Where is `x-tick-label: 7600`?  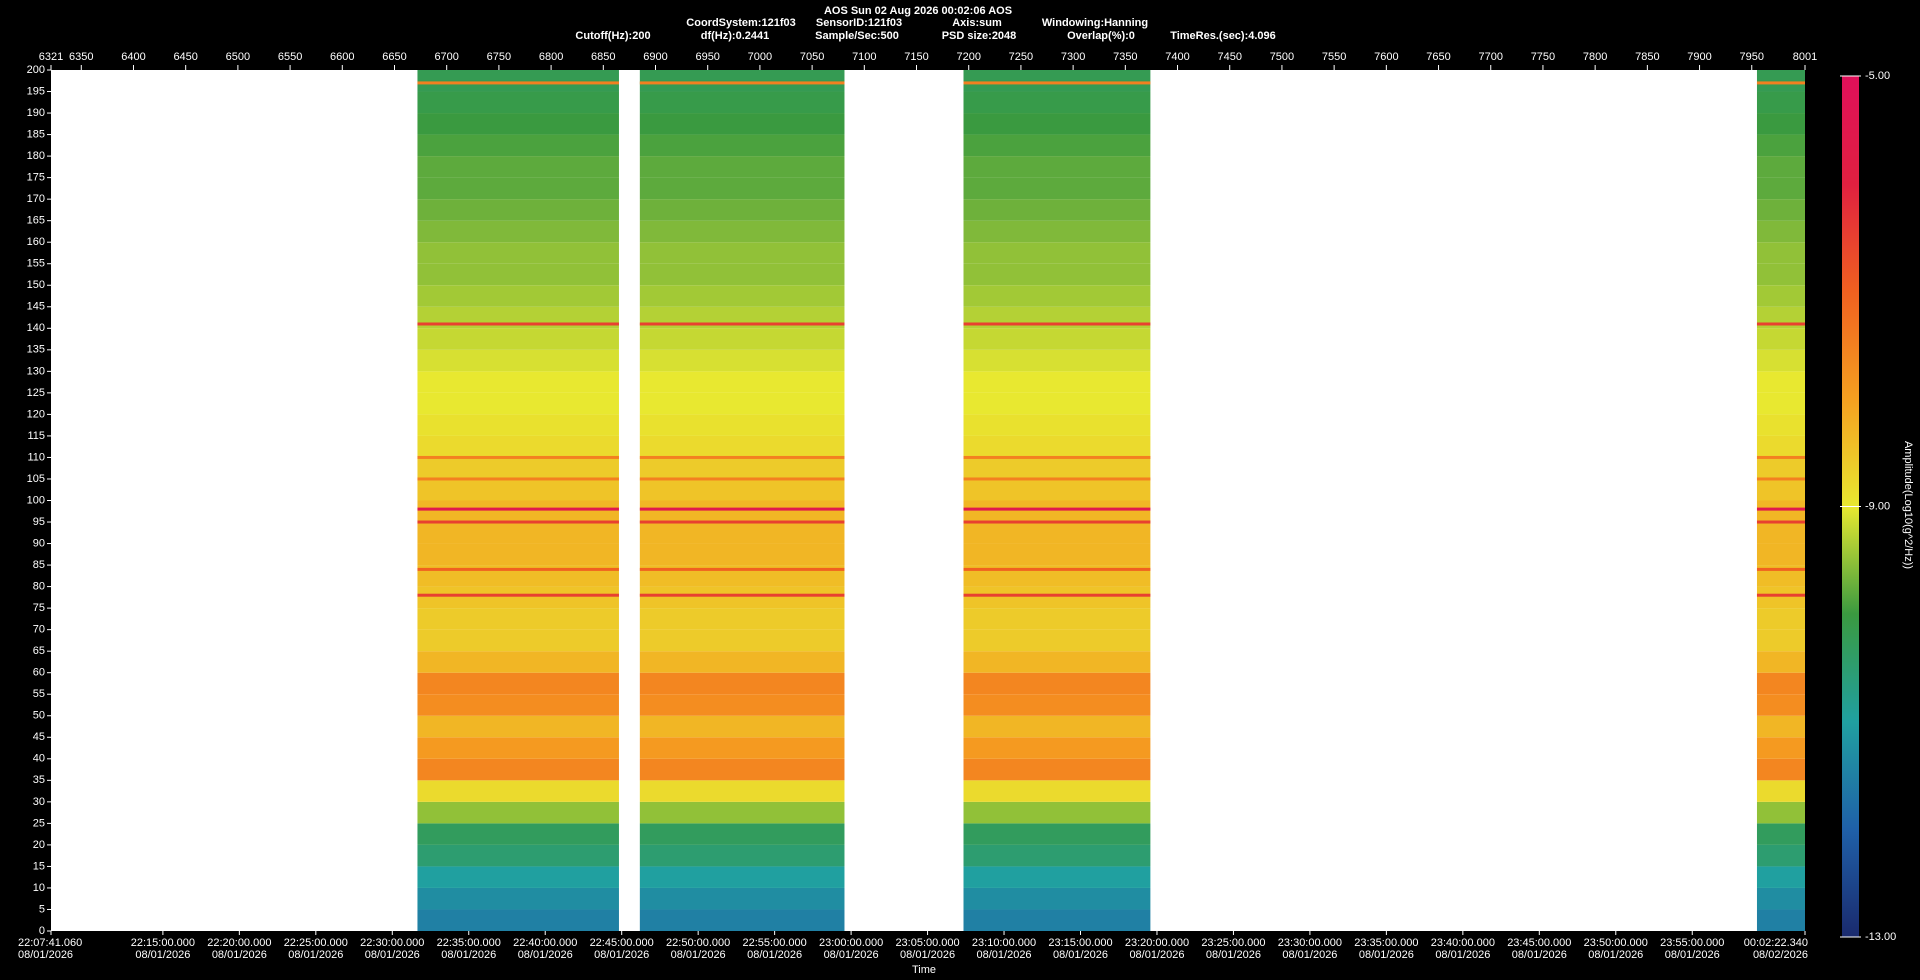 x-tick-label: 7600 is located at coordinates (1386, 57).